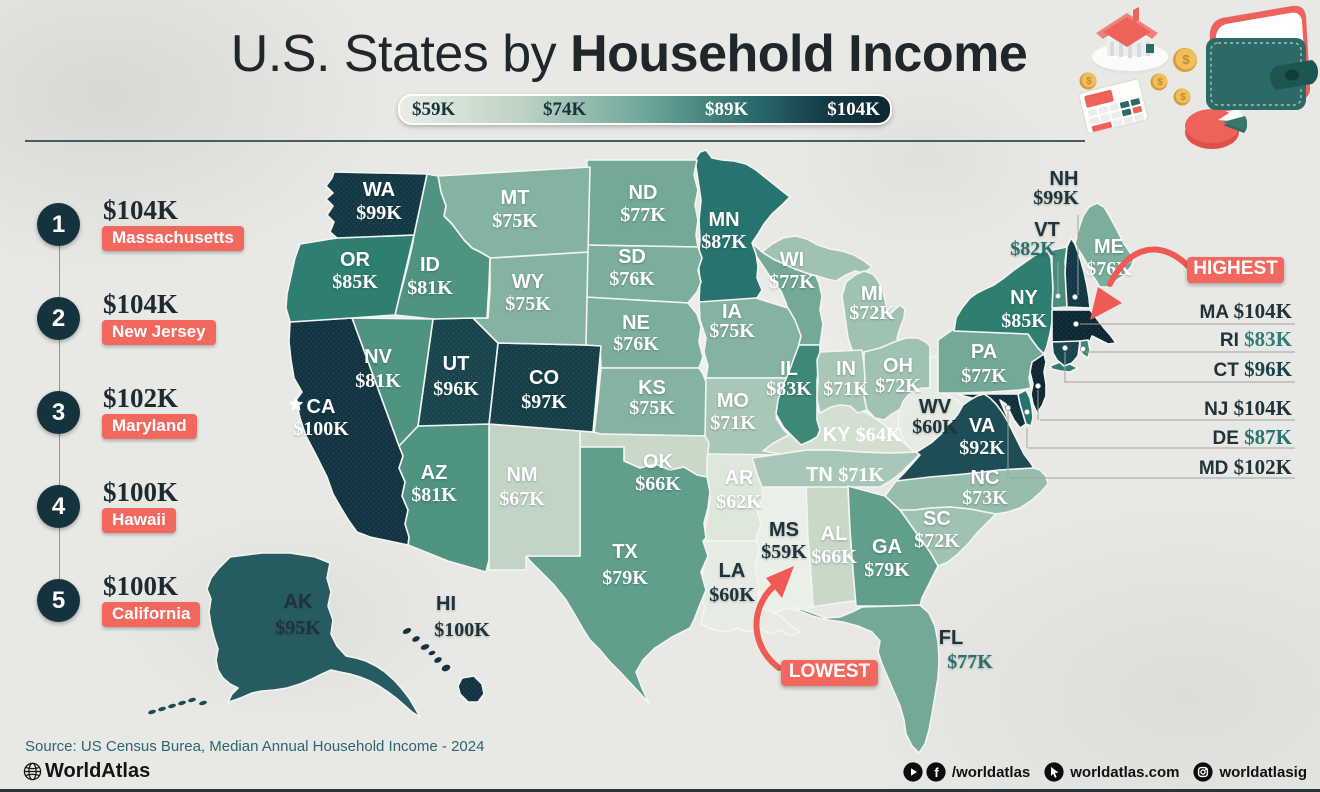 The image size is (1320, 792). What do you see at coordinates (434, 473) in the screenshot?
I see `svg-text: AZ` at bounding box center [434, 473].